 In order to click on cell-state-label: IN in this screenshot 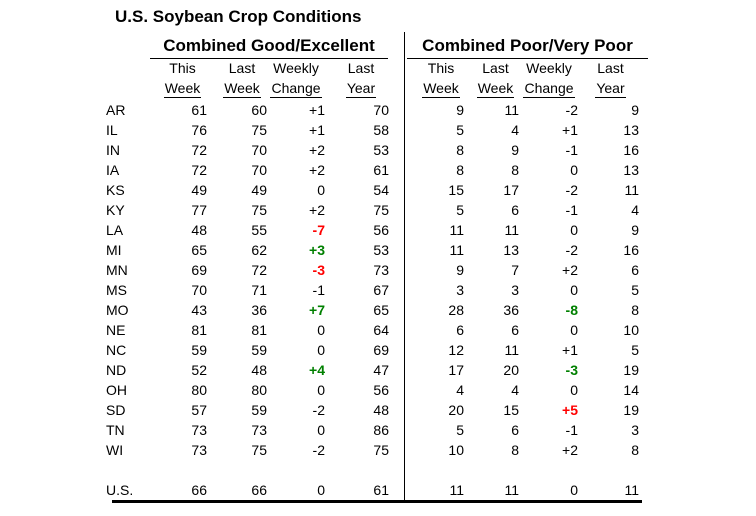, I will do `click(113, 150)`.